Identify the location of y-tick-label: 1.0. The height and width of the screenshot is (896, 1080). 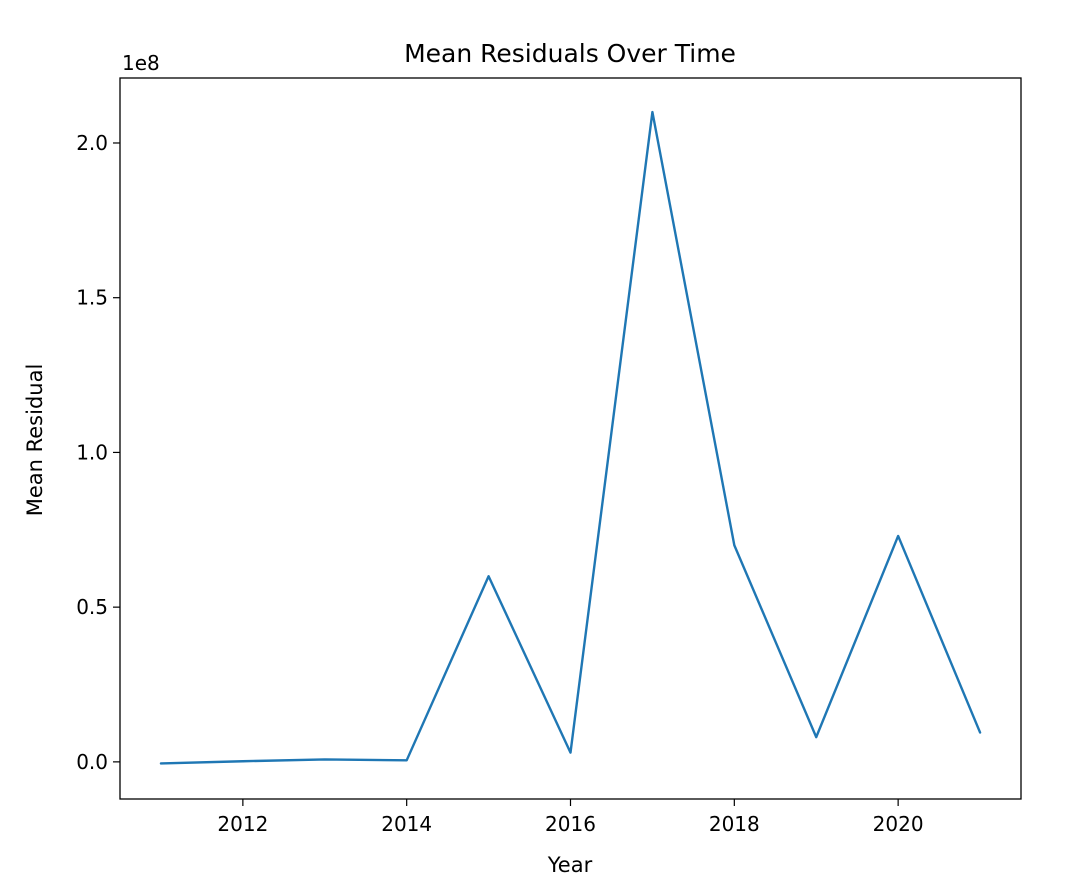
(92, 452).